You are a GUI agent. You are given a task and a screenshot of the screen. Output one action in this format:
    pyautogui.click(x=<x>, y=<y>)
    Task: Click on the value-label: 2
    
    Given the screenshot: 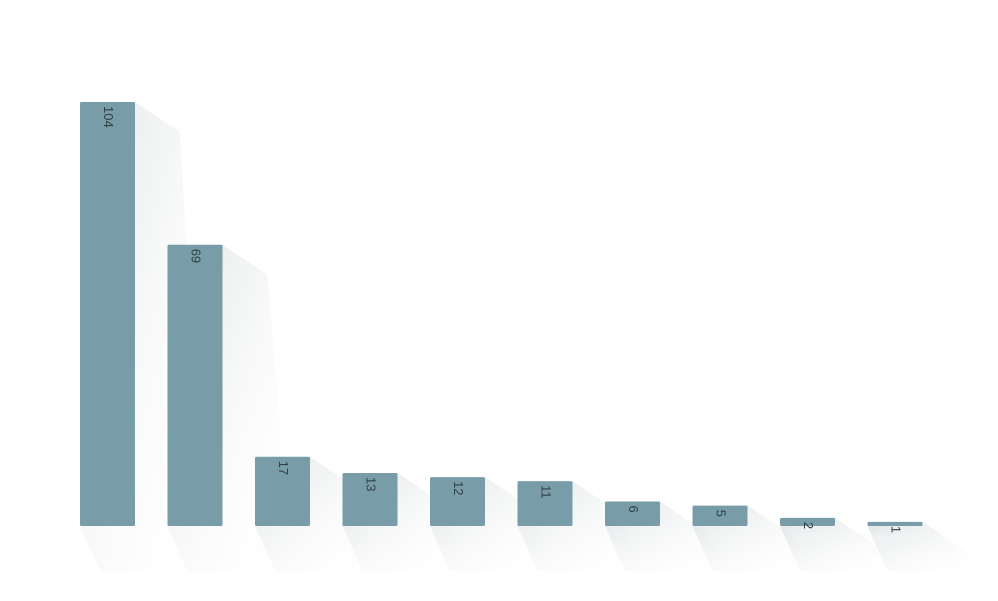 What is the action you would take?
    pyautogui.click(x=808, y=525)
    